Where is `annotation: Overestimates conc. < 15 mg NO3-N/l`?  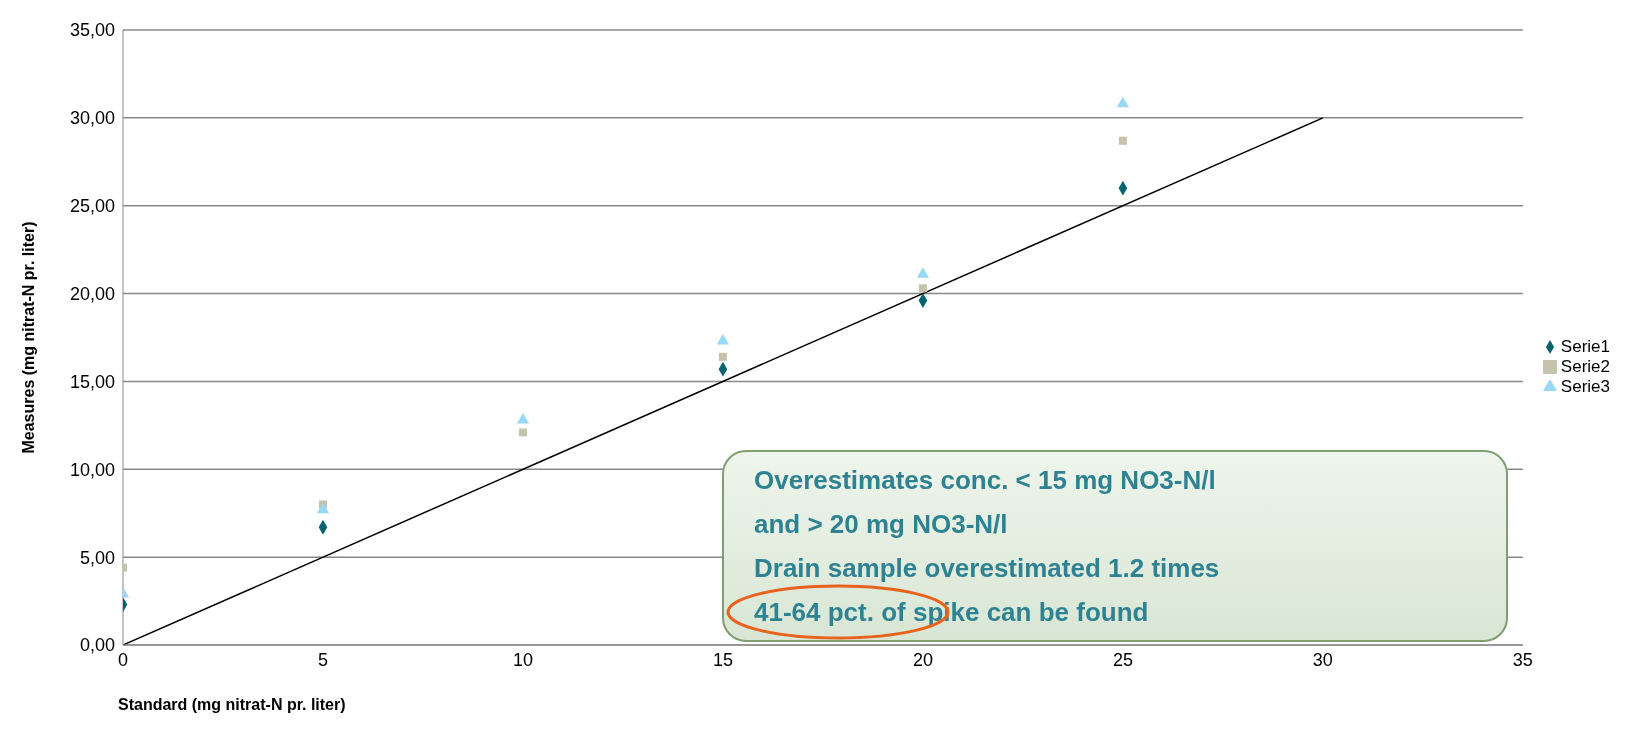
annotation: Overestimates conc. < 15 mg NO3-N/l is located at coordinates (985, 480).